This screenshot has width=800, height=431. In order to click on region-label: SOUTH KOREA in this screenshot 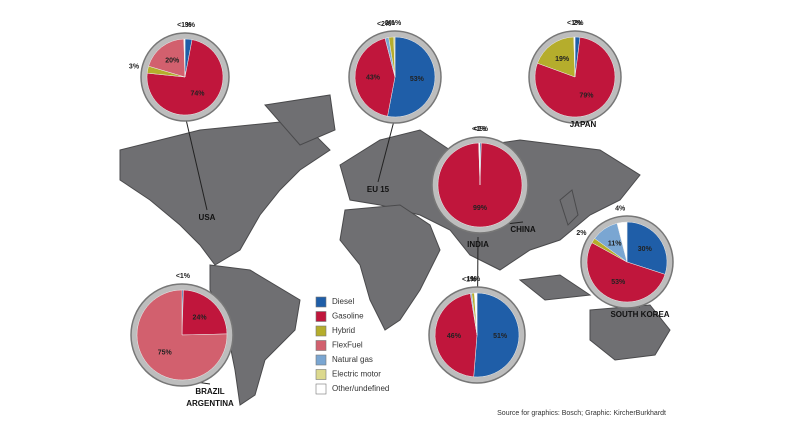, I will do `click(639, 314)`.